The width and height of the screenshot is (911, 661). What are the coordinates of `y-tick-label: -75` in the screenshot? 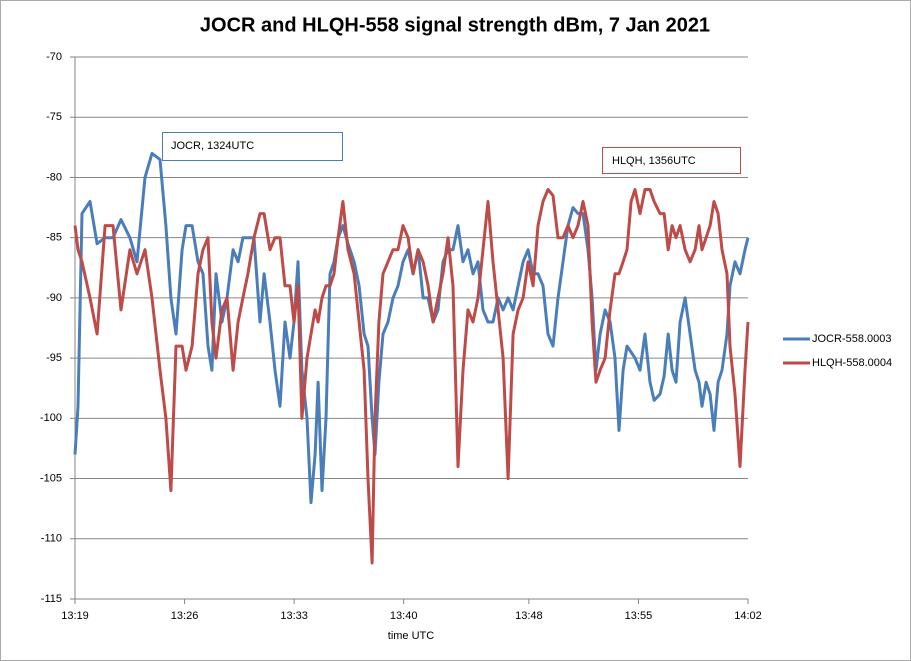 It's located at (54, 117).